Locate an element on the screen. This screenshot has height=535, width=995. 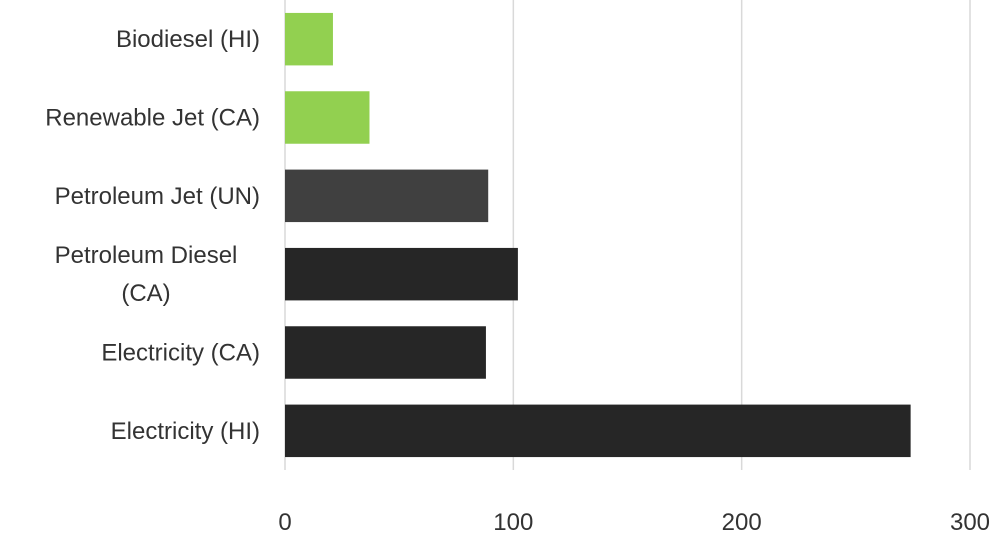
category-label-line: Petroleum Diesel is located at coordinates (146, 255).